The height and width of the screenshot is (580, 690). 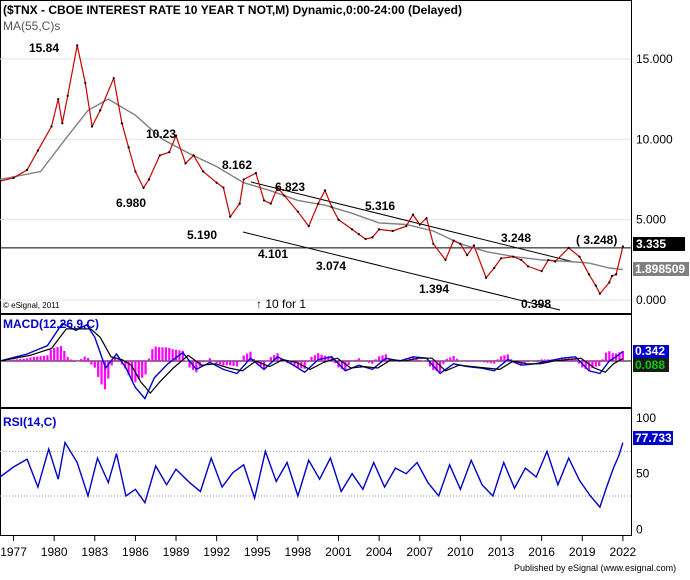 What do you see at coordinates (273, 254) in the screenshot?
I see `annotation-low-1998: 4.101` at bounding box center [273, 254].